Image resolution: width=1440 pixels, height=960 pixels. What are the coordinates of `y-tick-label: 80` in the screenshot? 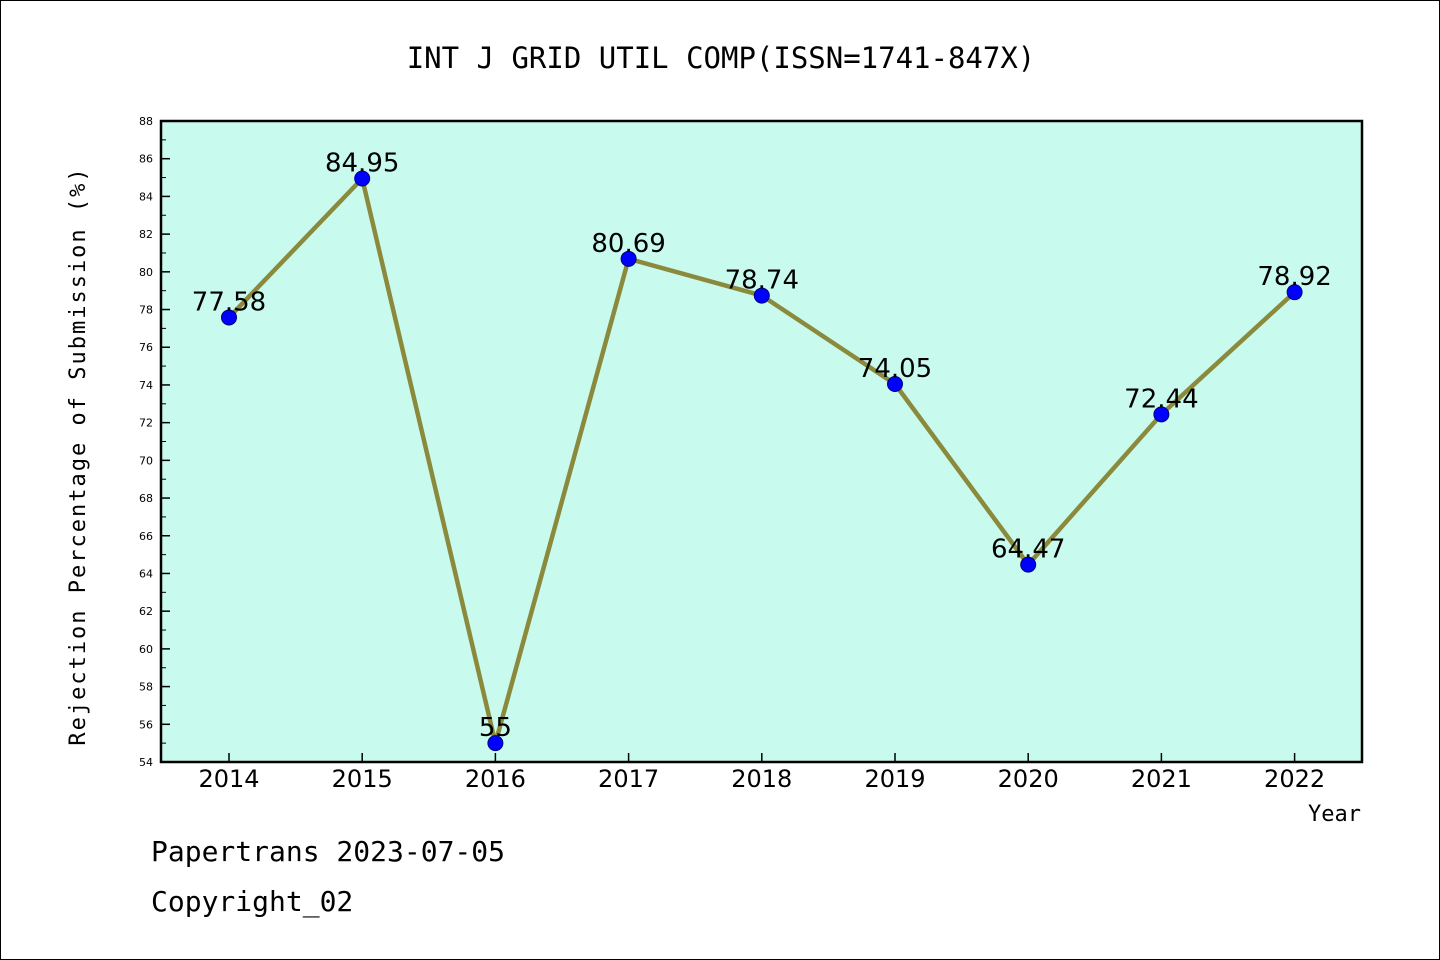 It's located at (146, 272).